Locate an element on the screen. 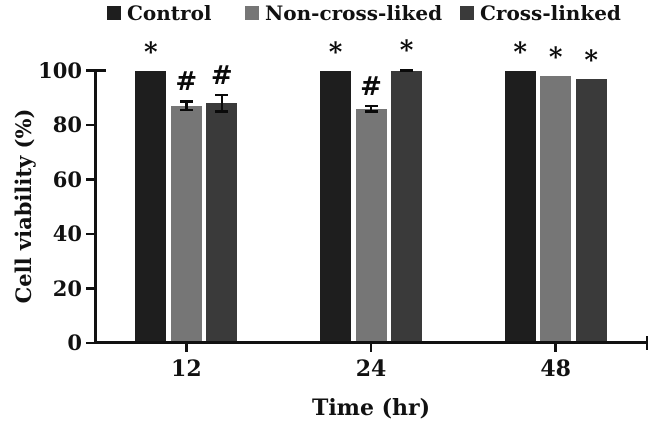 The image size is (651, 425). bar-non-cross-liked-24hr is located at coordinates (371, 225).